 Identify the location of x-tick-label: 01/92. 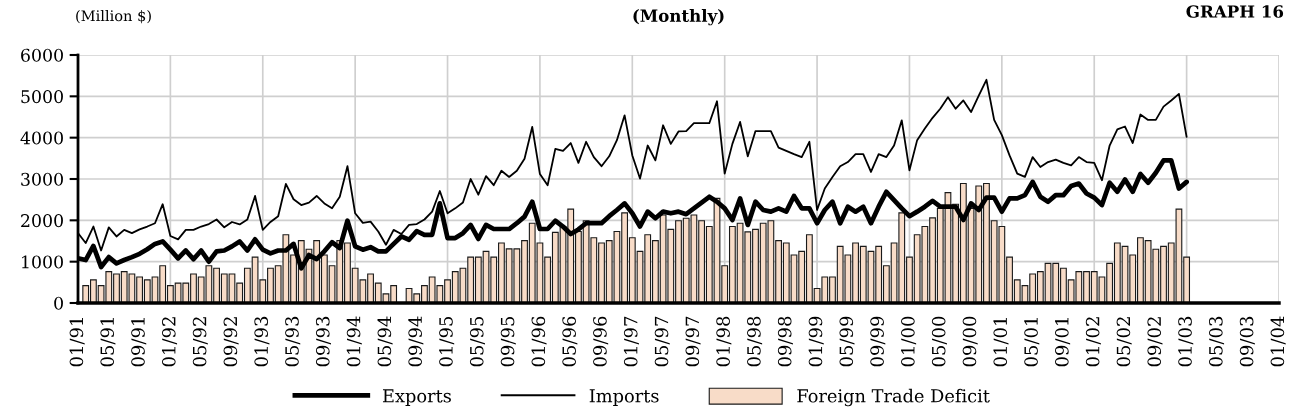
(169, 342).